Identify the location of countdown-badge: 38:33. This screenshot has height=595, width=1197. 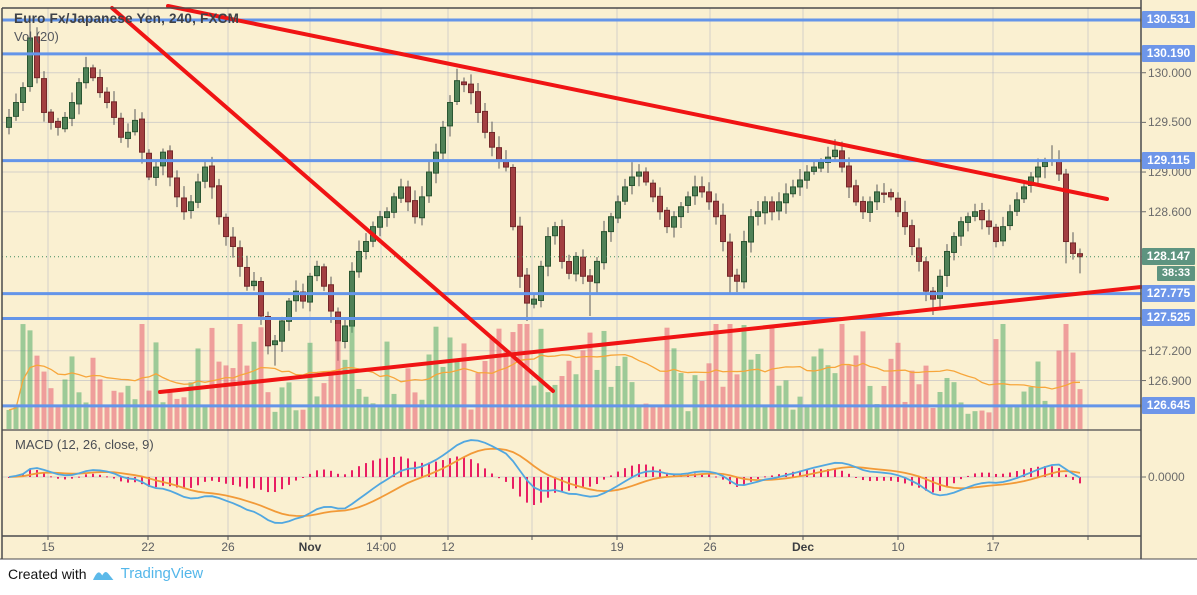
(1176, 273).